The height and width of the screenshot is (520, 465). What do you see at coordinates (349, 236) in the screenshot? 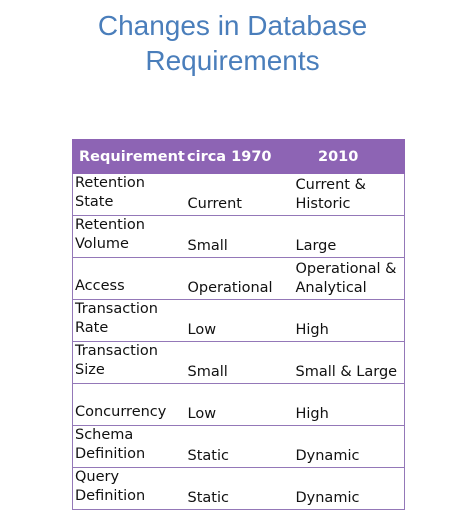
I see `cell-2010: Large` at bounding box center [349, 236].